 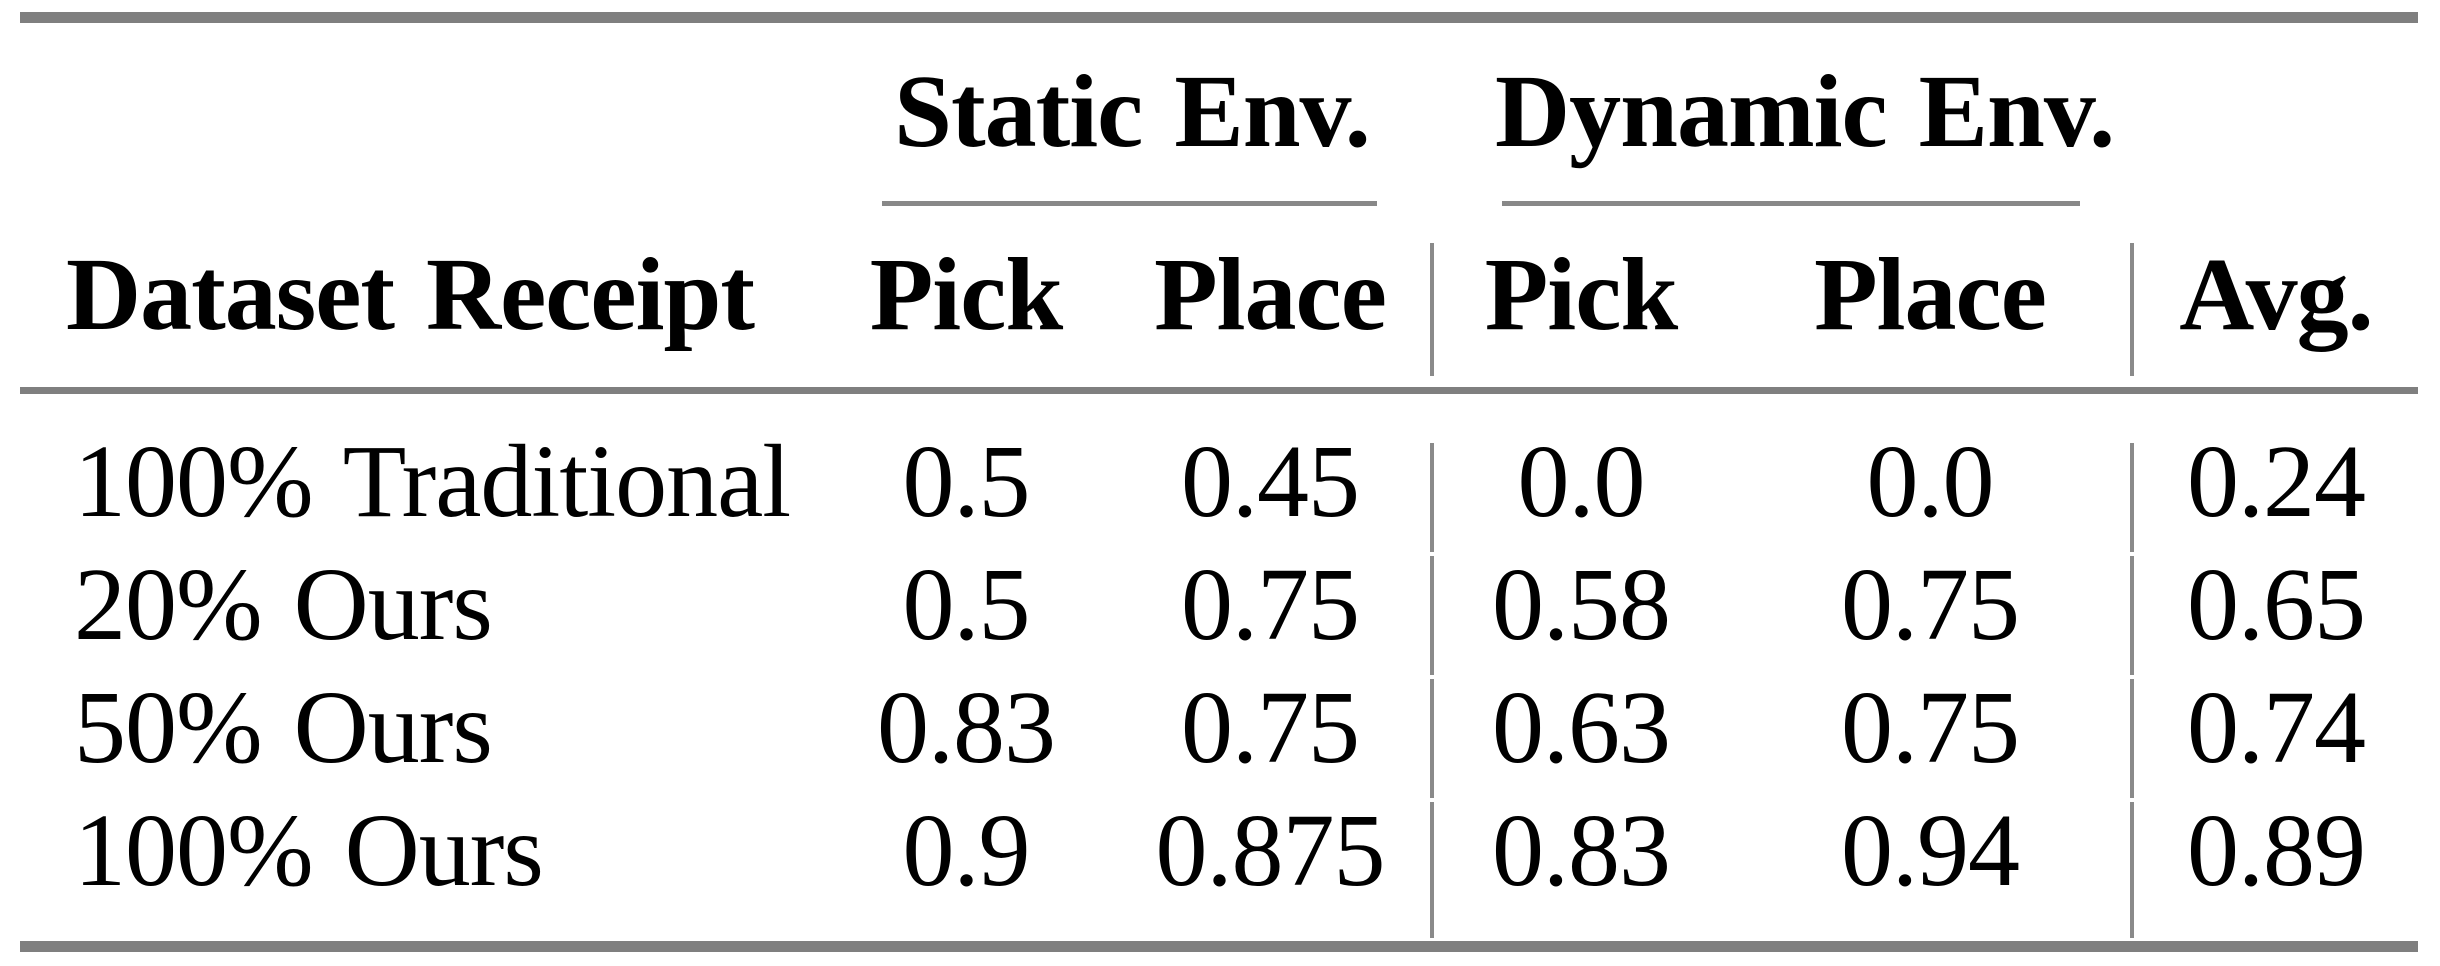 What do you see at coordinates (1129, 203) in the screenshot?
I see `static-env-underline` at bounding box center [1129, 203].